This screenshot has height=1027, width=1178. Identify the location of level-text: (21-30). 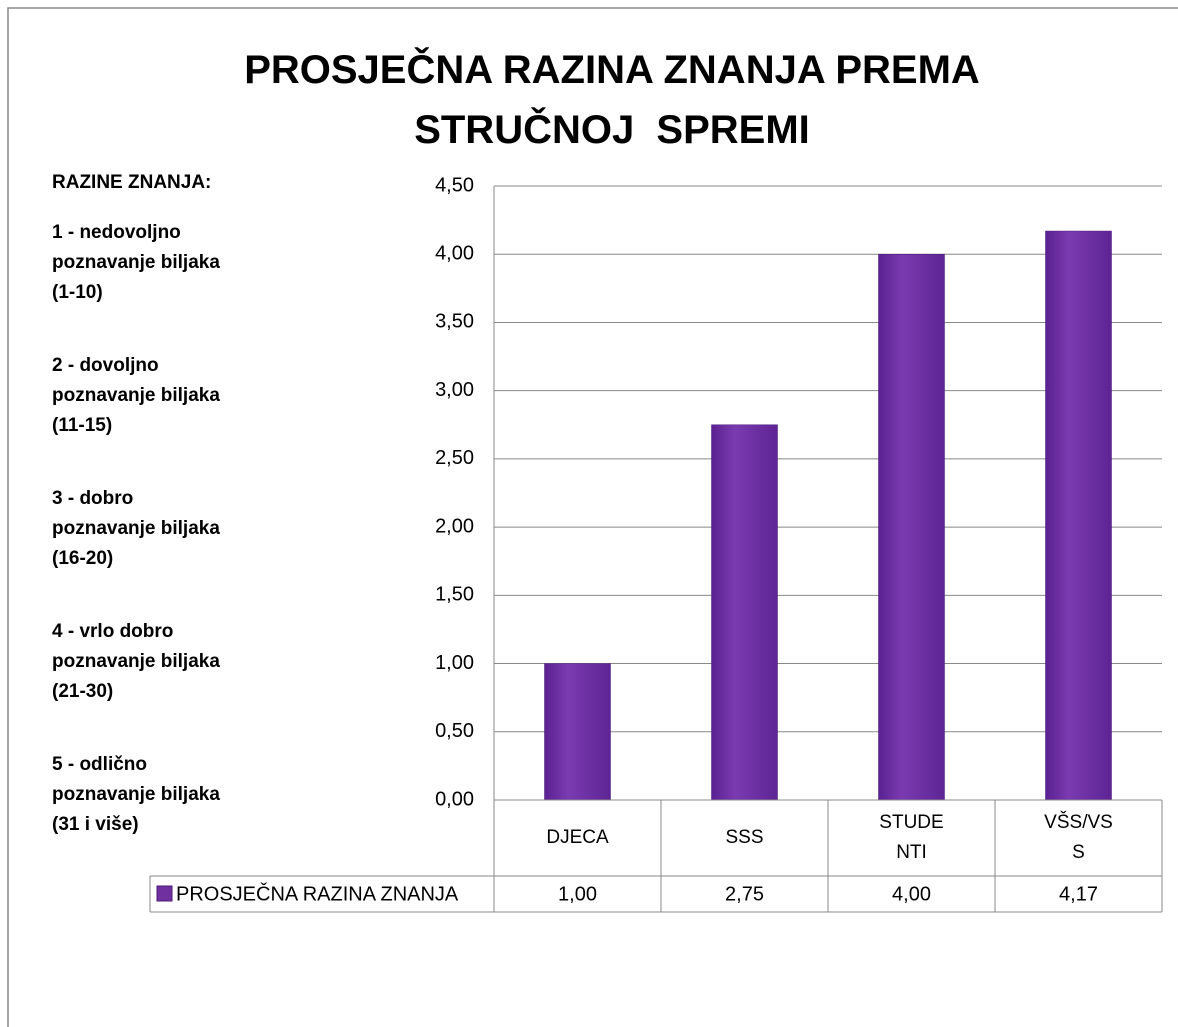
(83, 691).